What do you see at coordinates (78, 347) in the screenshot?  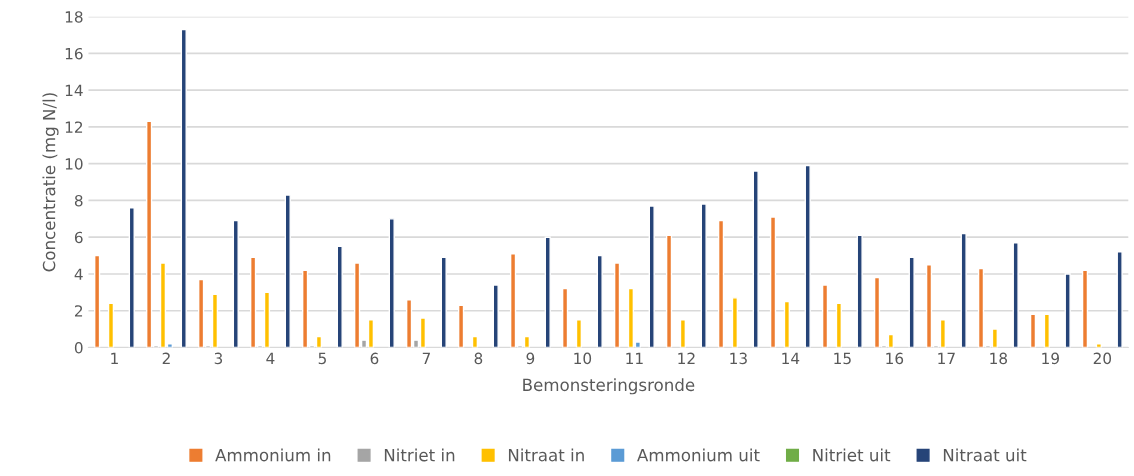 I see `y-tick-label: 0` at bounding box center [78, 347].